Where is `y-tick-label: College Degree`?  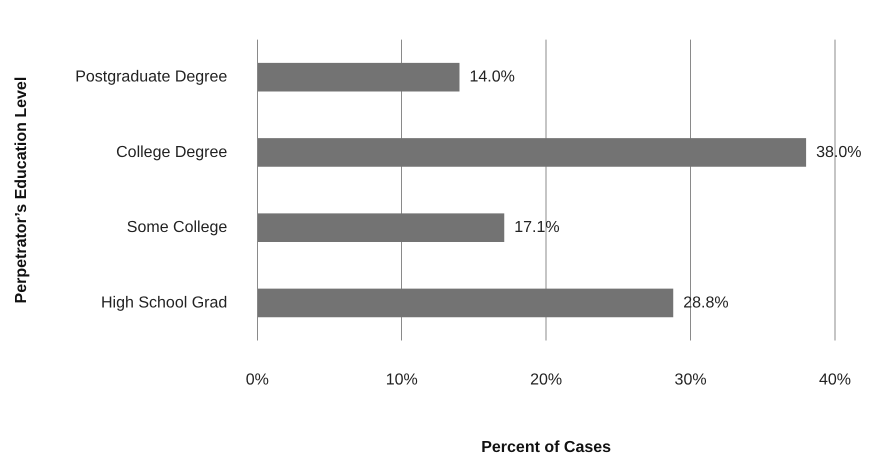 y-tick-label: College Degree is located at coordinates (172, 152).